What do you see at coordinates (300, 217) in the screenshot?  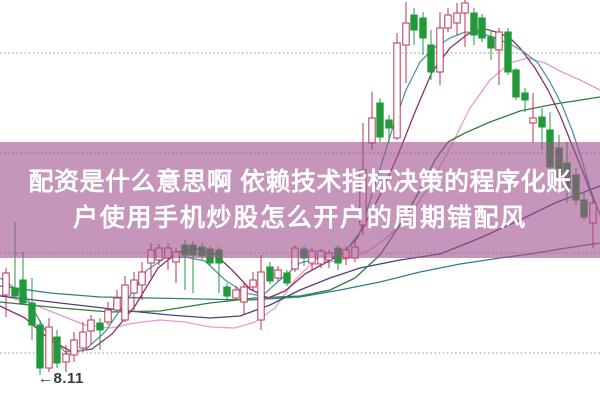 I see `headline-line-2: 户使用手机炒股怎么开户的周期错配风` at bounding box center [300, 217].